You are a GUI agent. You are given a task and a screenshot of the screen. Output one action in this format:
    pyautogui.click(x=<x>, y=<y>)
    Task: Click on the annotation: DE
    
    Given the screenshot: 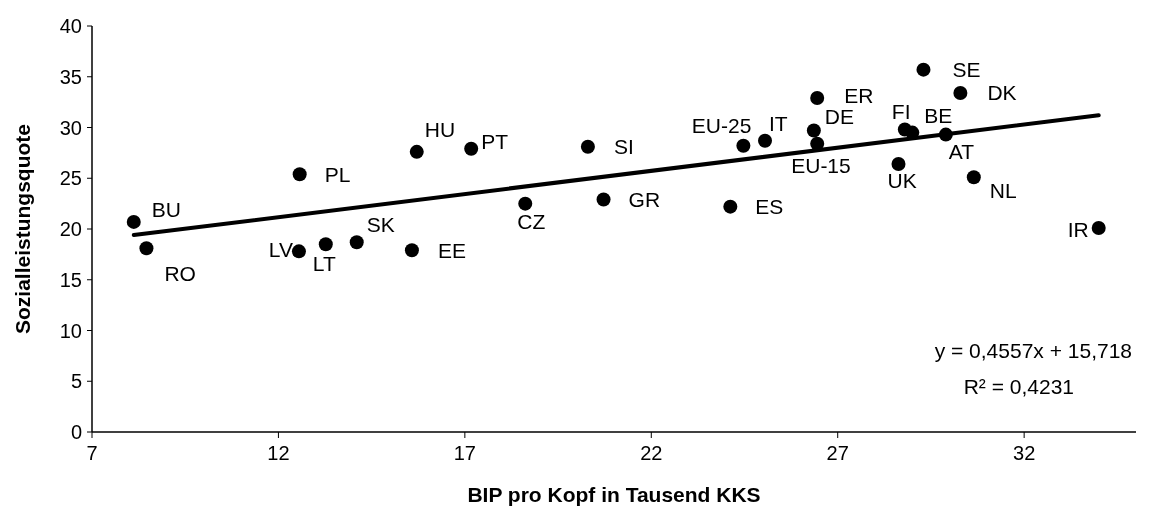 What is the action you would take?
    pyautogui.click(x=839, y=117)
    